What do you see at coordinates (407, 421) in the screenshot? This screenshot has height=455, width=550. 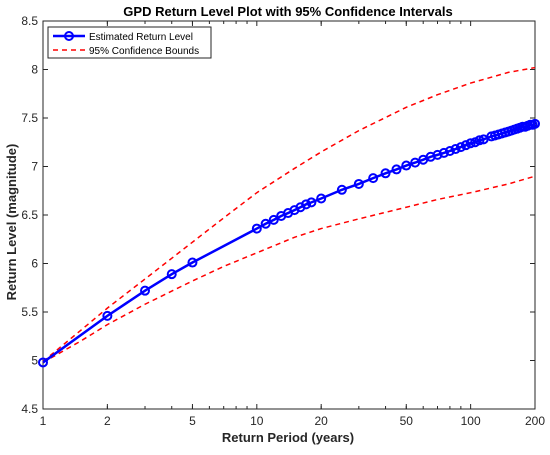 I see `x-tick-label: 50` at bounding box center [407, 421].